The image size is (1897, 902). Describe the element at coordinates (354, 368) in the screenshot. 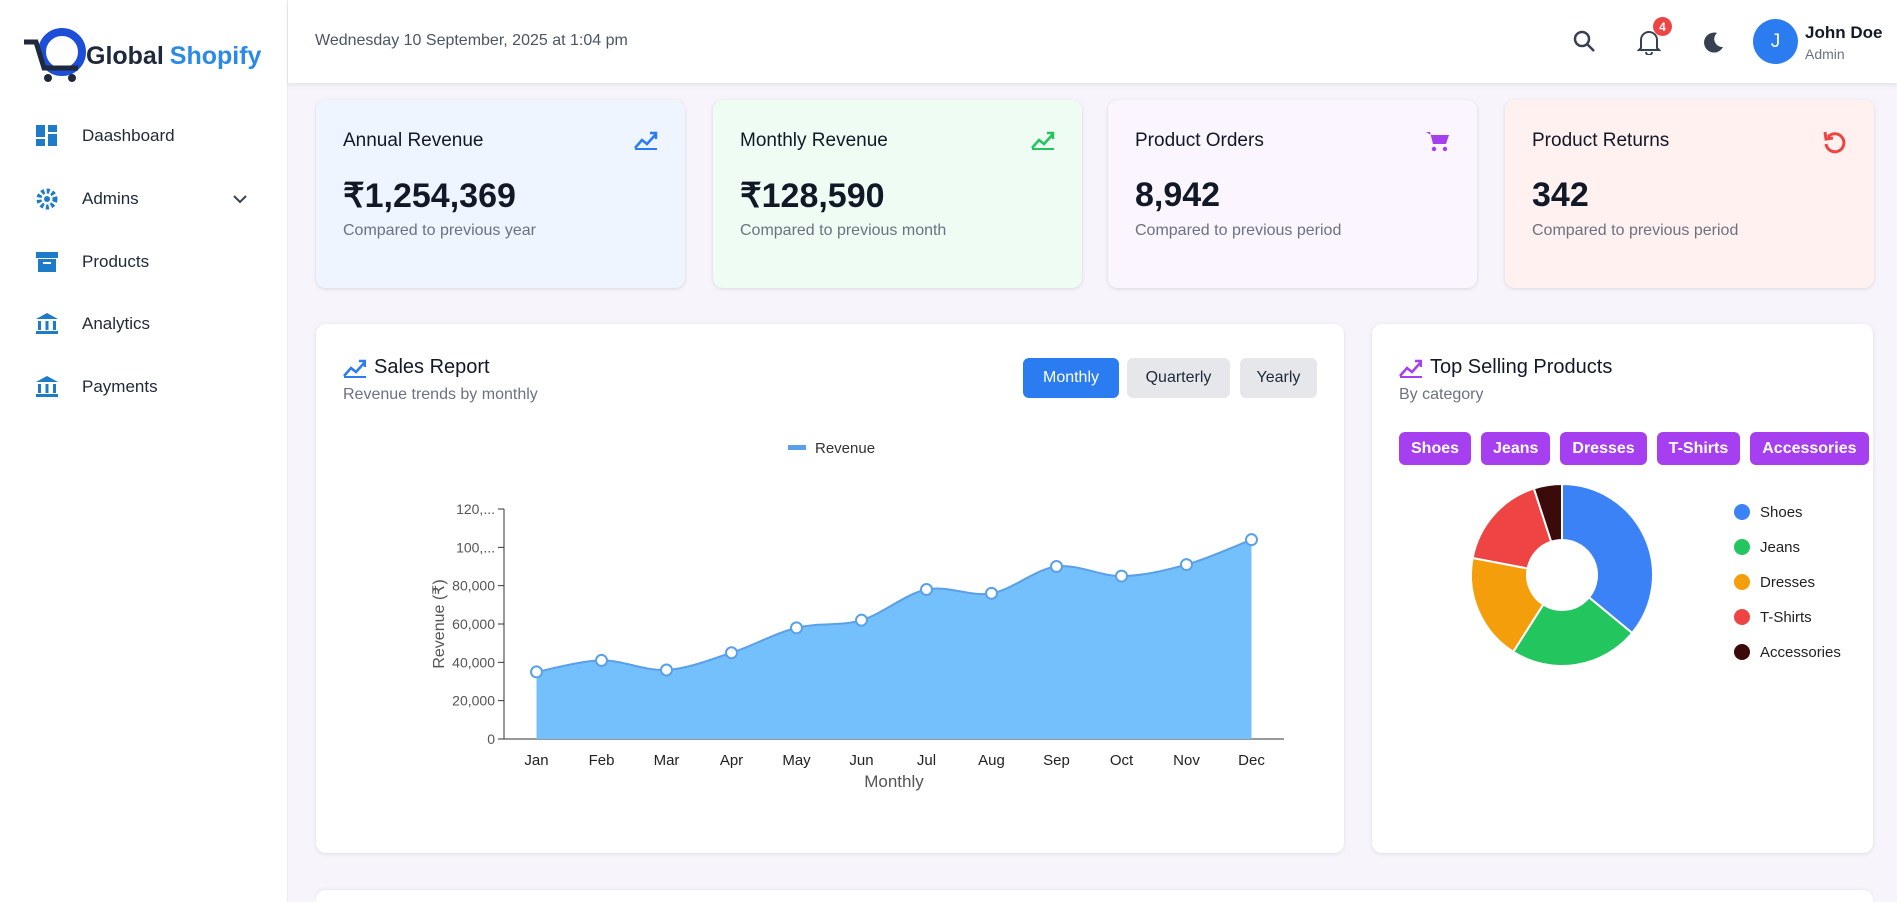

I see `panel-icon` at that location.